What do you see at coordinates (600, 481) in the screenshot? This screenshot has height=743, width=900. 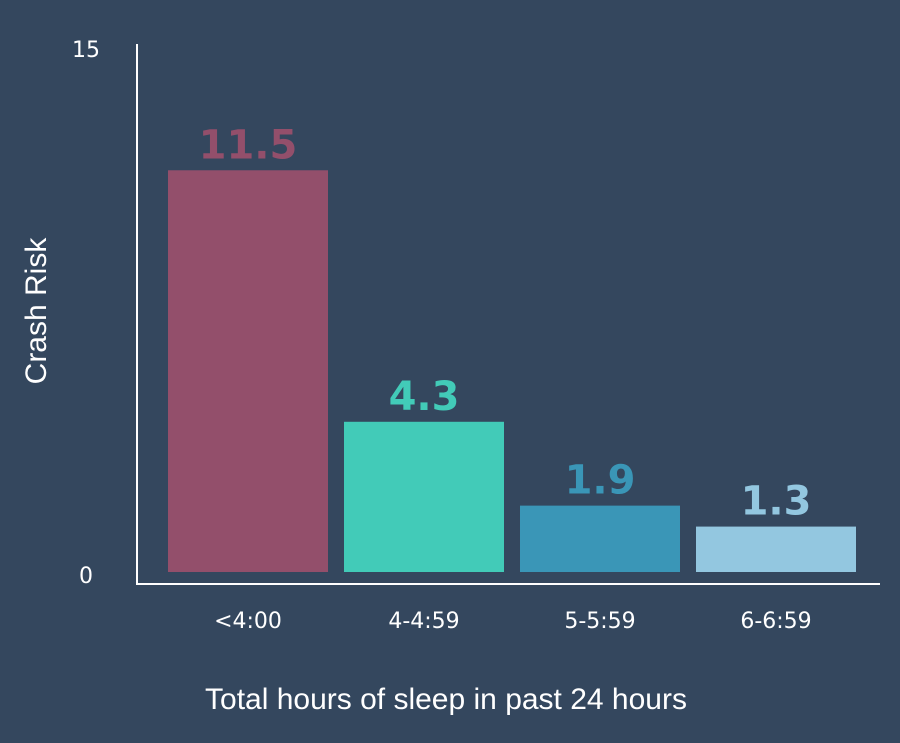 I see `bar-value-label: 1.9` at bounding box center [600, 481].